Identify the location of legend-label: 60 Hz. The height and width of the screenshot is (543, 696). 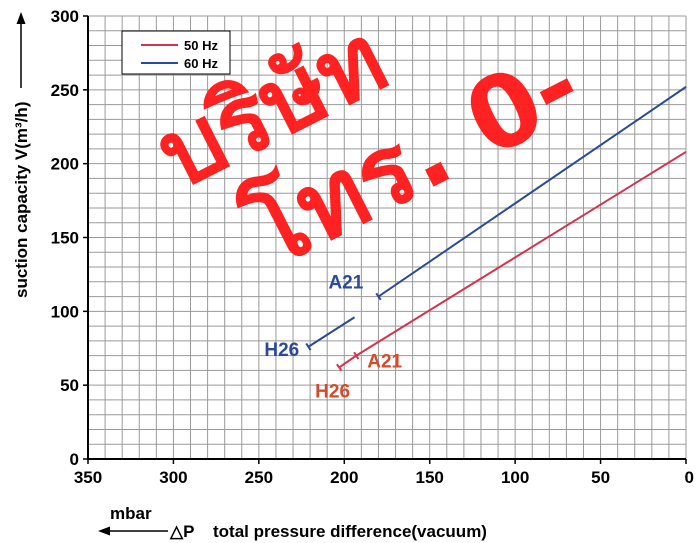
(201, 63).